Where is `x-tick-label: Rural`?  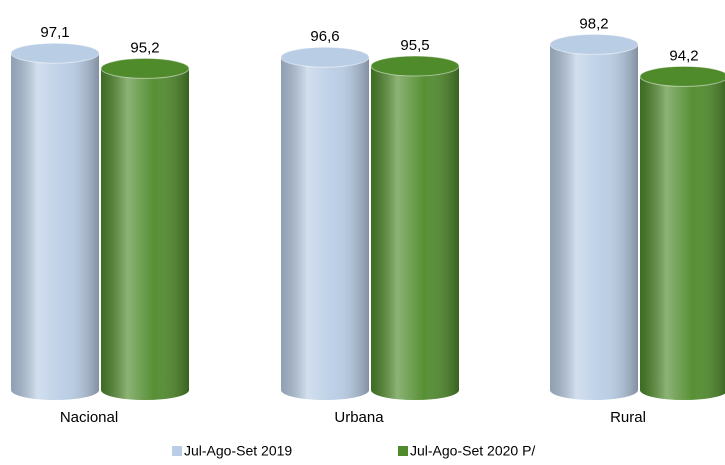 x-tick-label: Rural is located at coordinates (628, 417).